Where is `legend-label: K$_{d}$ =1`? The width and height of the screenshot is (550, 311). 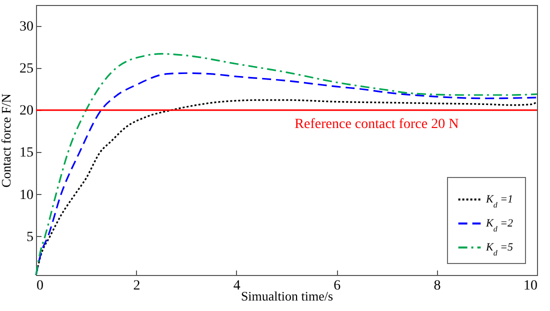 legend-label: K$_{d}$ =1 is located at coordinates (499, 201).